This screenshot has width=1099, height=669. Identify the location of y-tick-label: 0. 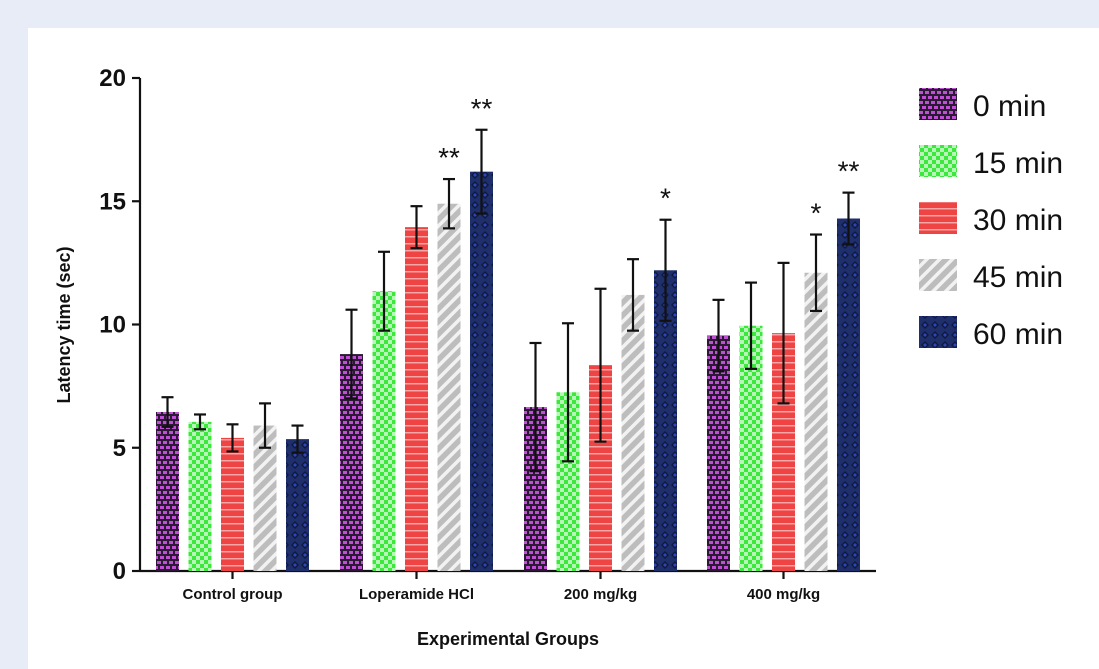
(119, 571).